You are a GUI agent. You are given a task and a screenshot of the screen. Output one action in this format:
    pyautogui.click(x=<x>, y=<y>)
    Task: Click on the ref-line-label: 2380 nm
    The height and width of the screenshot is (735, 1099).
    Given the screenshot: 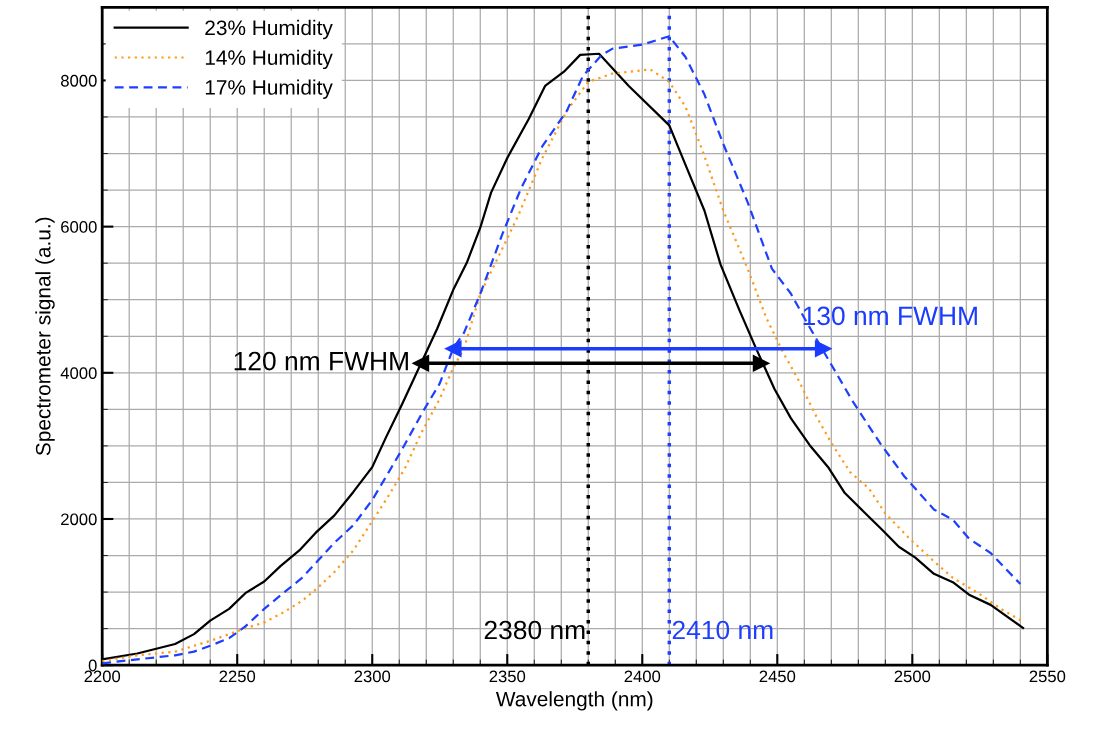 What is the action you would take?
    pyautogui.click(x=534, y=630)
    